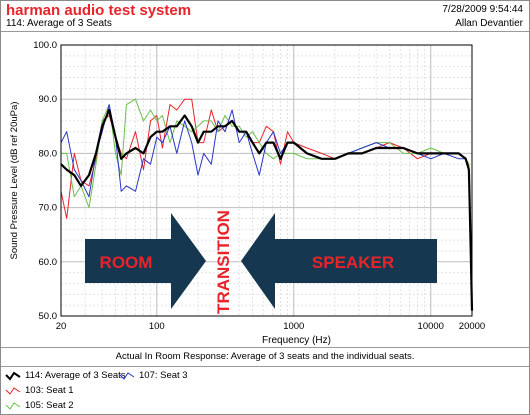 The image size is (530, 415). I want to click on y-tick-label: 80.0, so click(48, 153).